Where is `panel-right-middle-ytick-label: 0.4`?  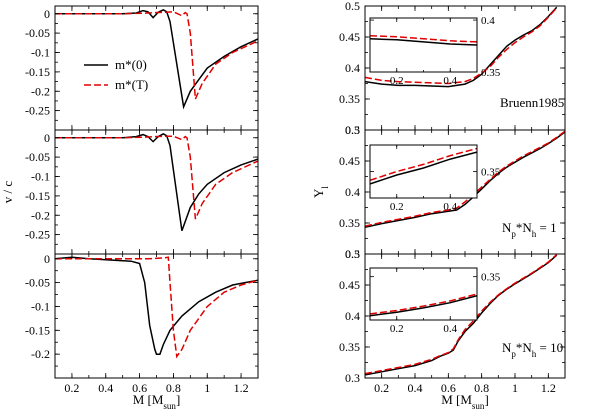 panel-right-middle-ytick-label: 0.4 is located at coordinates (352, 192).